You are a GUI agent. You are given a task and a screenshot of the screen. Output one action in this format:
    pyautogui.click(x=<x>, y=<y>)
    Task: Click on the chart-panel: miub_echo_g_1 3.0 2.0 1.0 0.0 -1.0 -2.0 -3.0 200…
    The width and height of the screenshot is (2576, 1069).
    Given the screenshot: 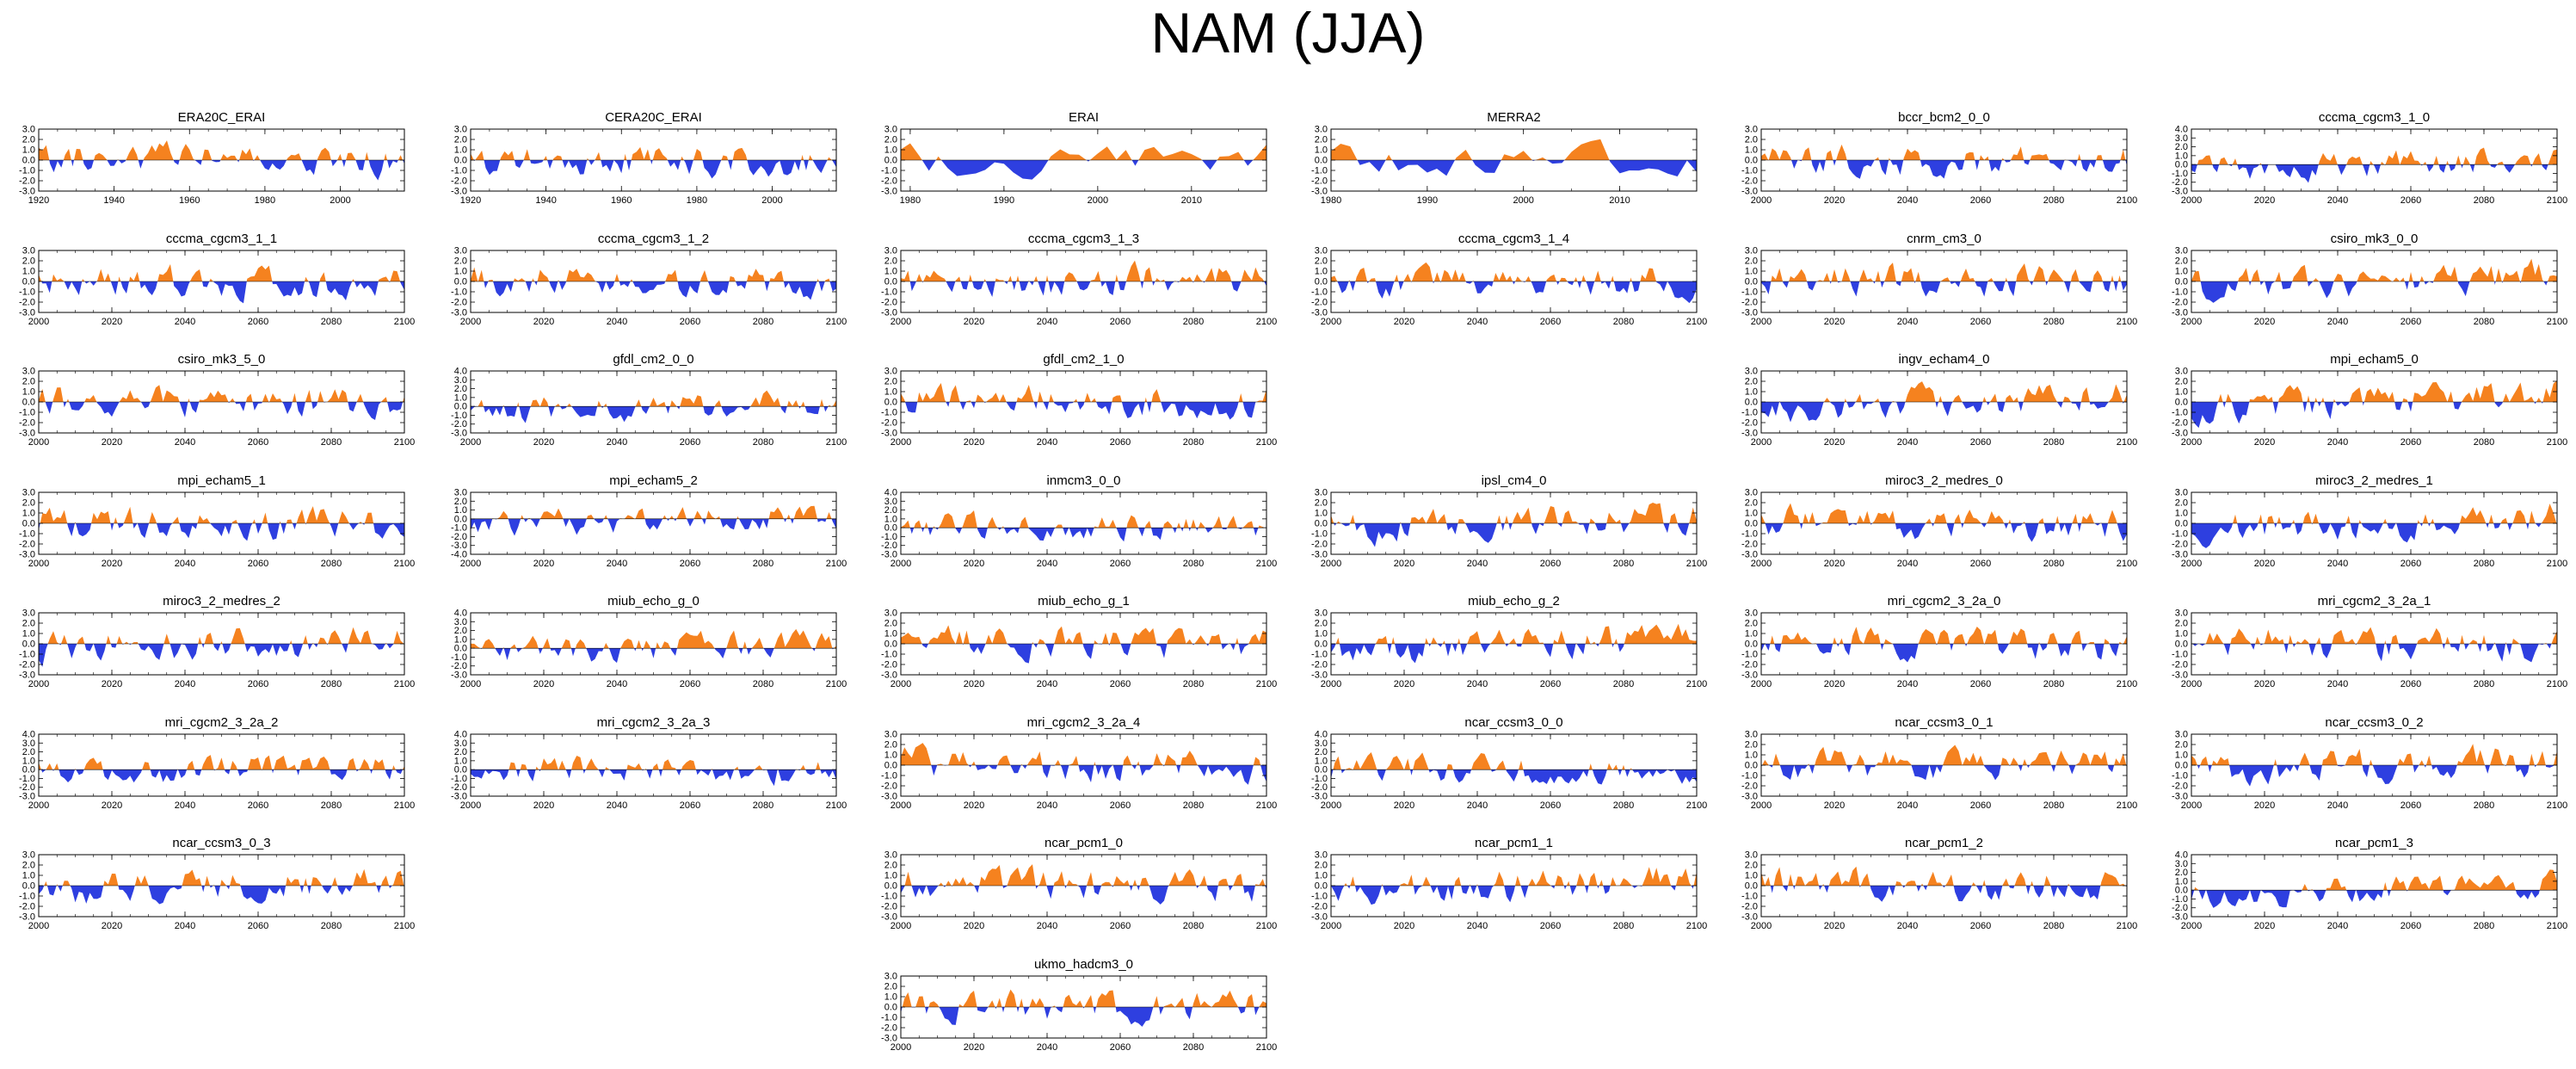 What is the action you would take?
    pyautogui.click(x=1070, y=645)
    